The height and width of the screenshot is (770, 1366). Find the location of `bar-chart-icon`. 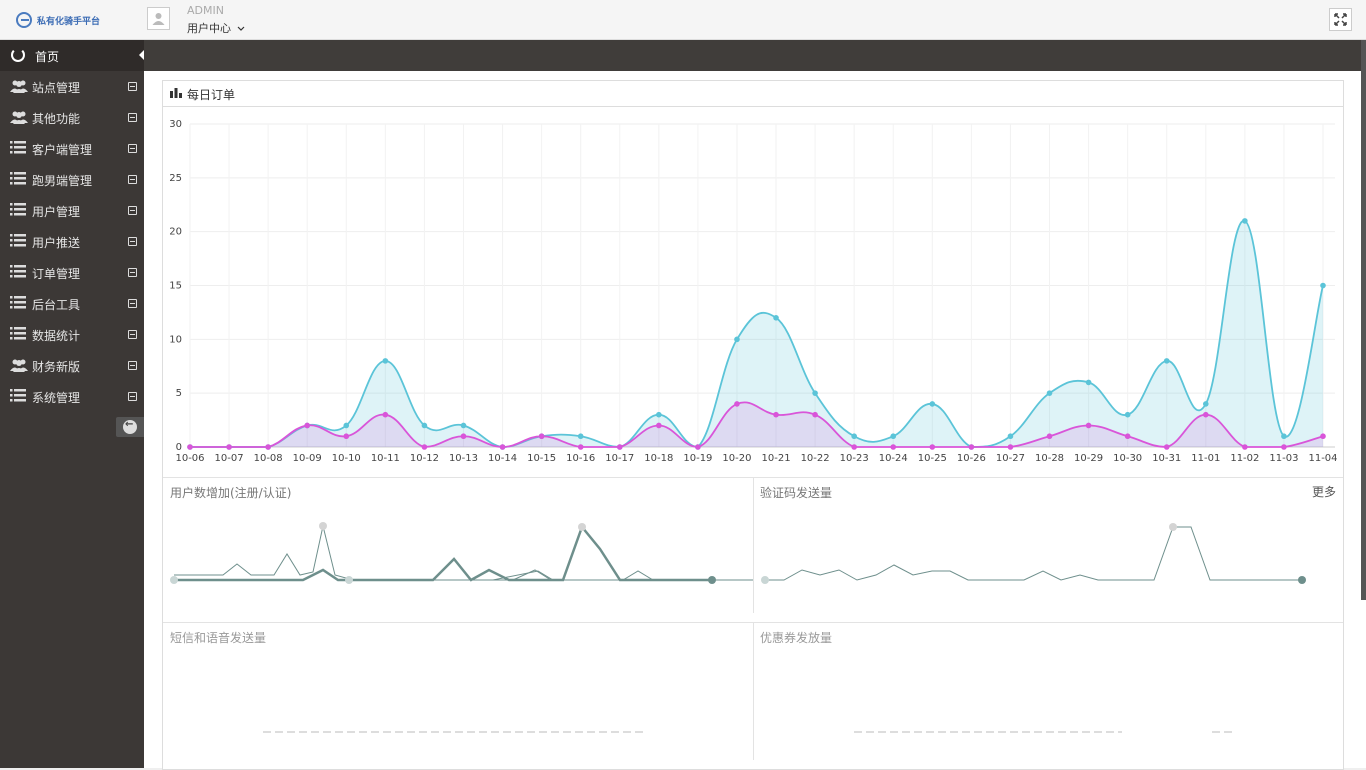

bar-chart-icon is located at coordinates (176, 93).